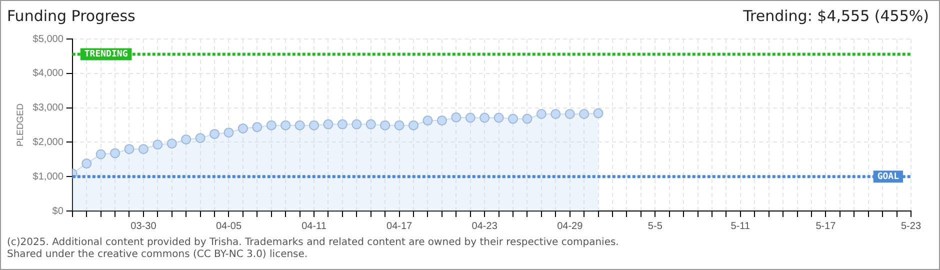 This screenshot has width=940, height=270. Describe the element at coordinates (570, 226) in the screenshot. I see `x-tick-label: 04-29` at that location.